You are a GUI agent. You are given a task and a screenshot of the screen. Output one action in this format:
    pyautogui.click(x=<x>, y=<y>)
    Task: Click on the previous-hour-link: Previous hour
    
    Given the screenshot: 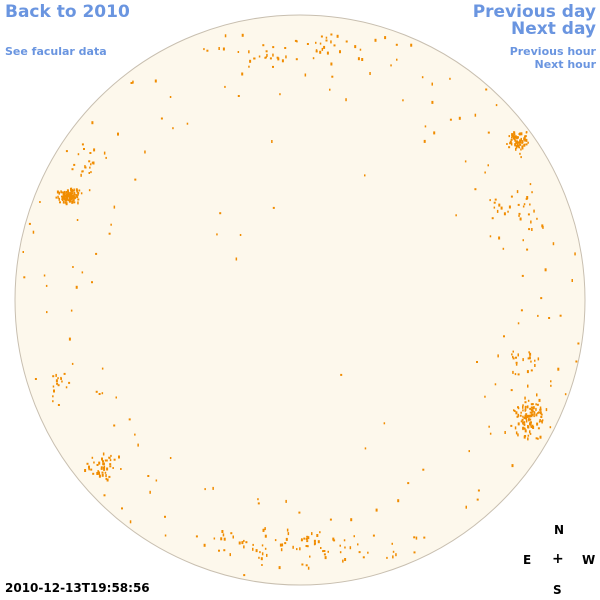 What is the action you would take?
    pyautogui.click(x=552, y=51)
    